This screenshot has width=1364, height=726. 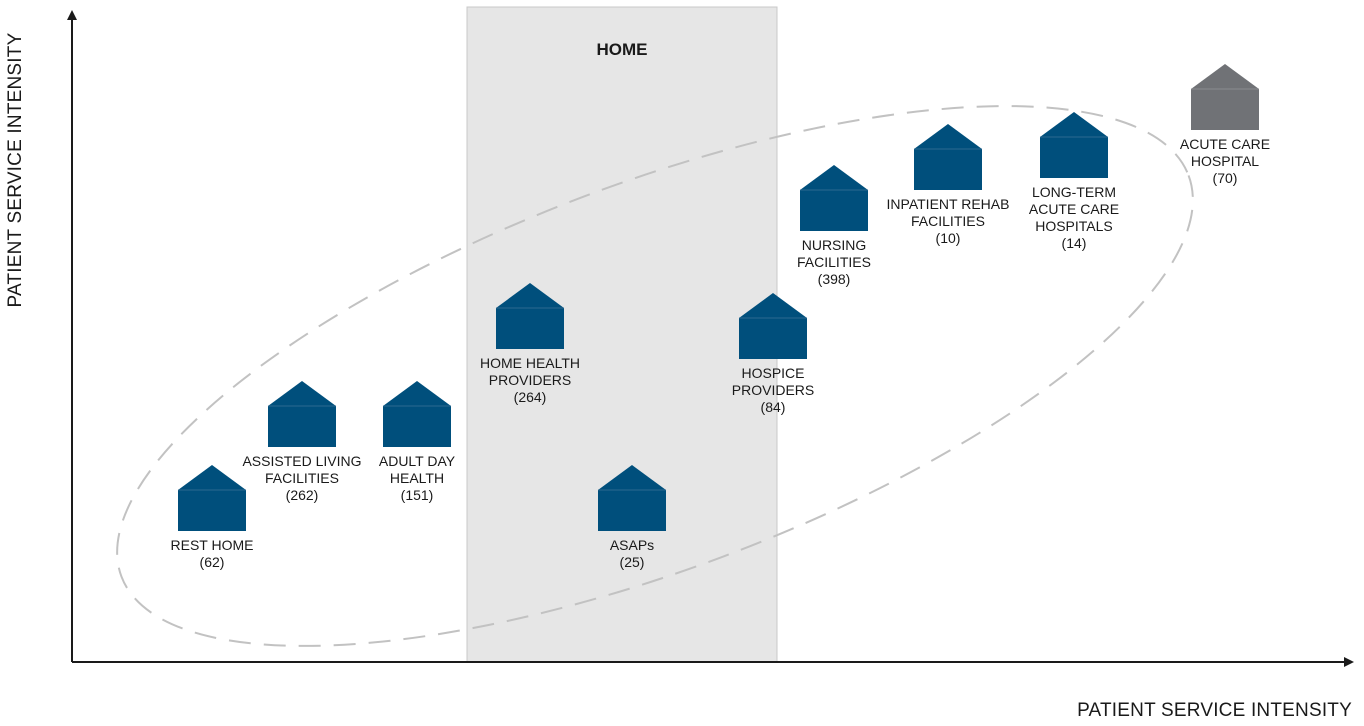 What do you see at coordinates (302, 495) in the screenshot?
I see `facility-count: (262)` at bounding box center [302, 495].